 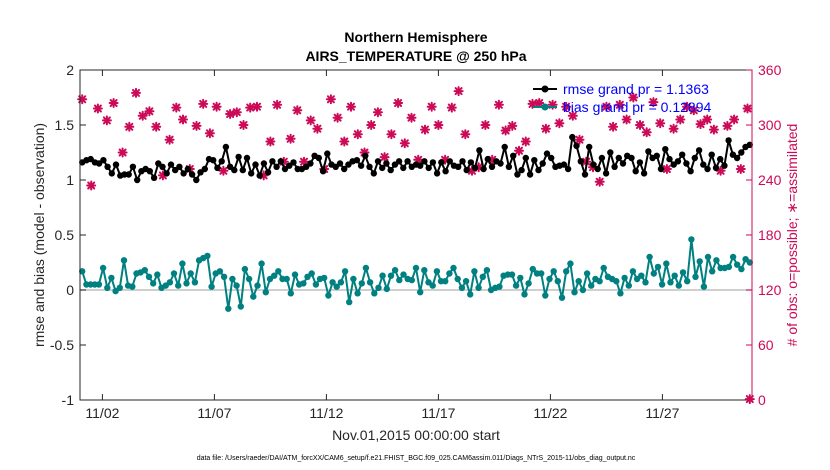 I want to click on y-axis-label-right: # of obs: o=possible; ∗=assimilated, so click(x=792, y=235).